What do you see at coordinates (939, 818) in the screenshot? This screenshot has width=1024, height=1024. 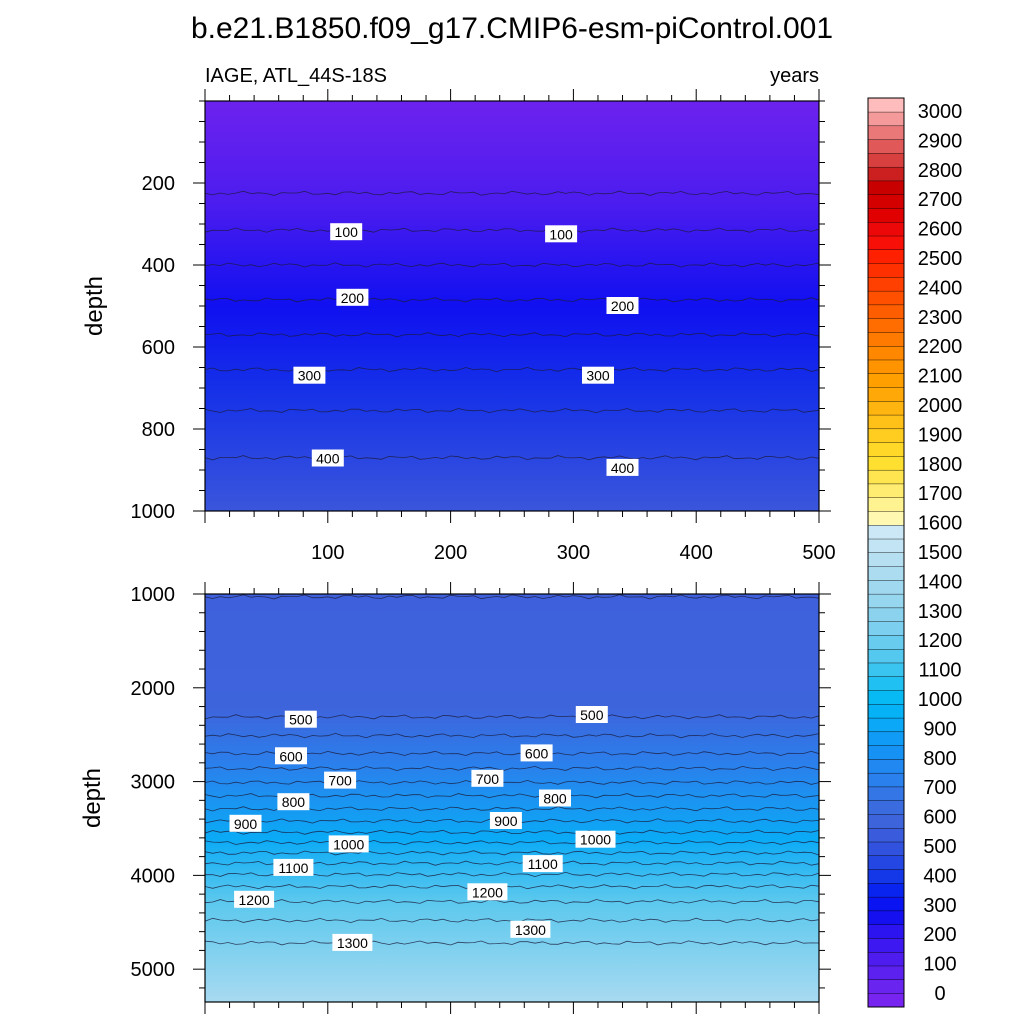 I see `colorbar-label: 600` at bounding box center [939, 818].